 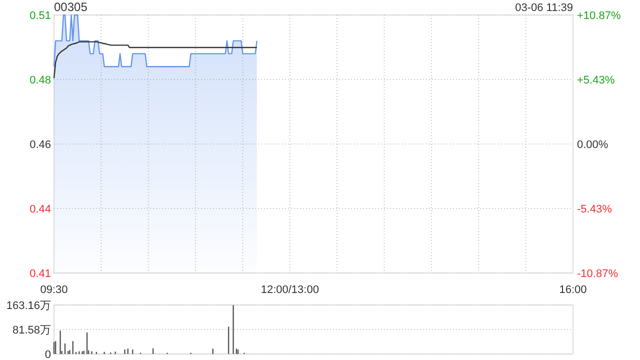 I want to click on x-tick-label: 09:30, so click(x=54, y=290).